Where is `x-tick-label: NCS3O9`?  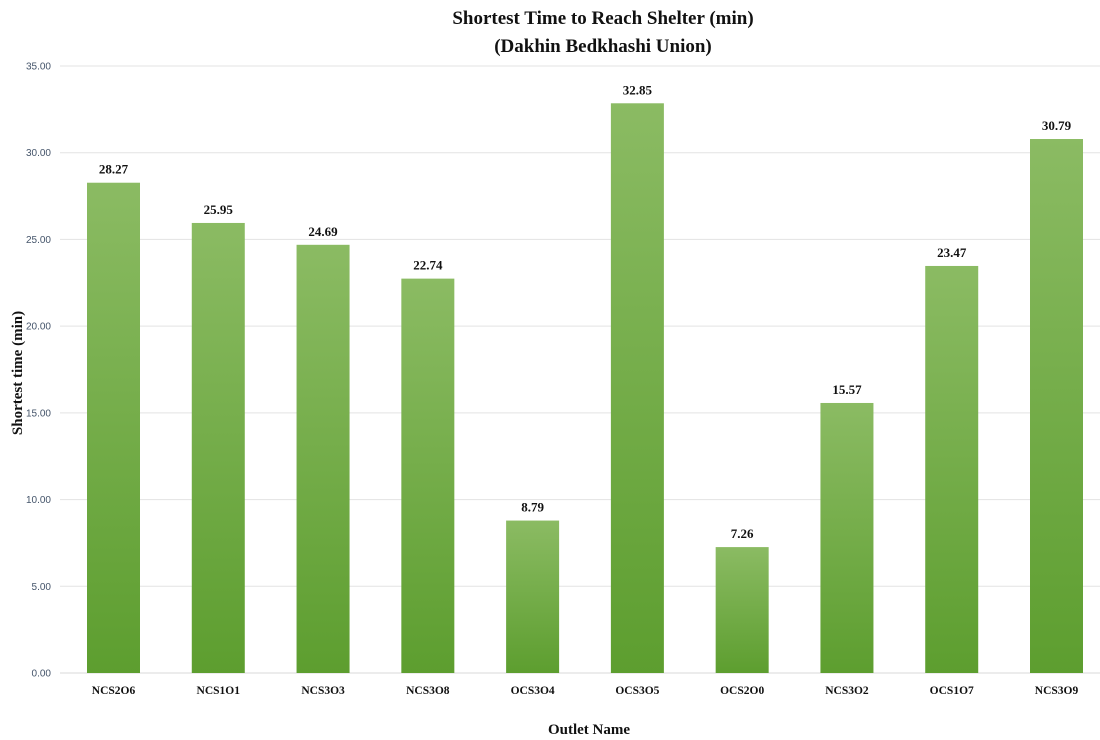 x-tick-label: NCS3O9 is located at coordinates (1057, 691).